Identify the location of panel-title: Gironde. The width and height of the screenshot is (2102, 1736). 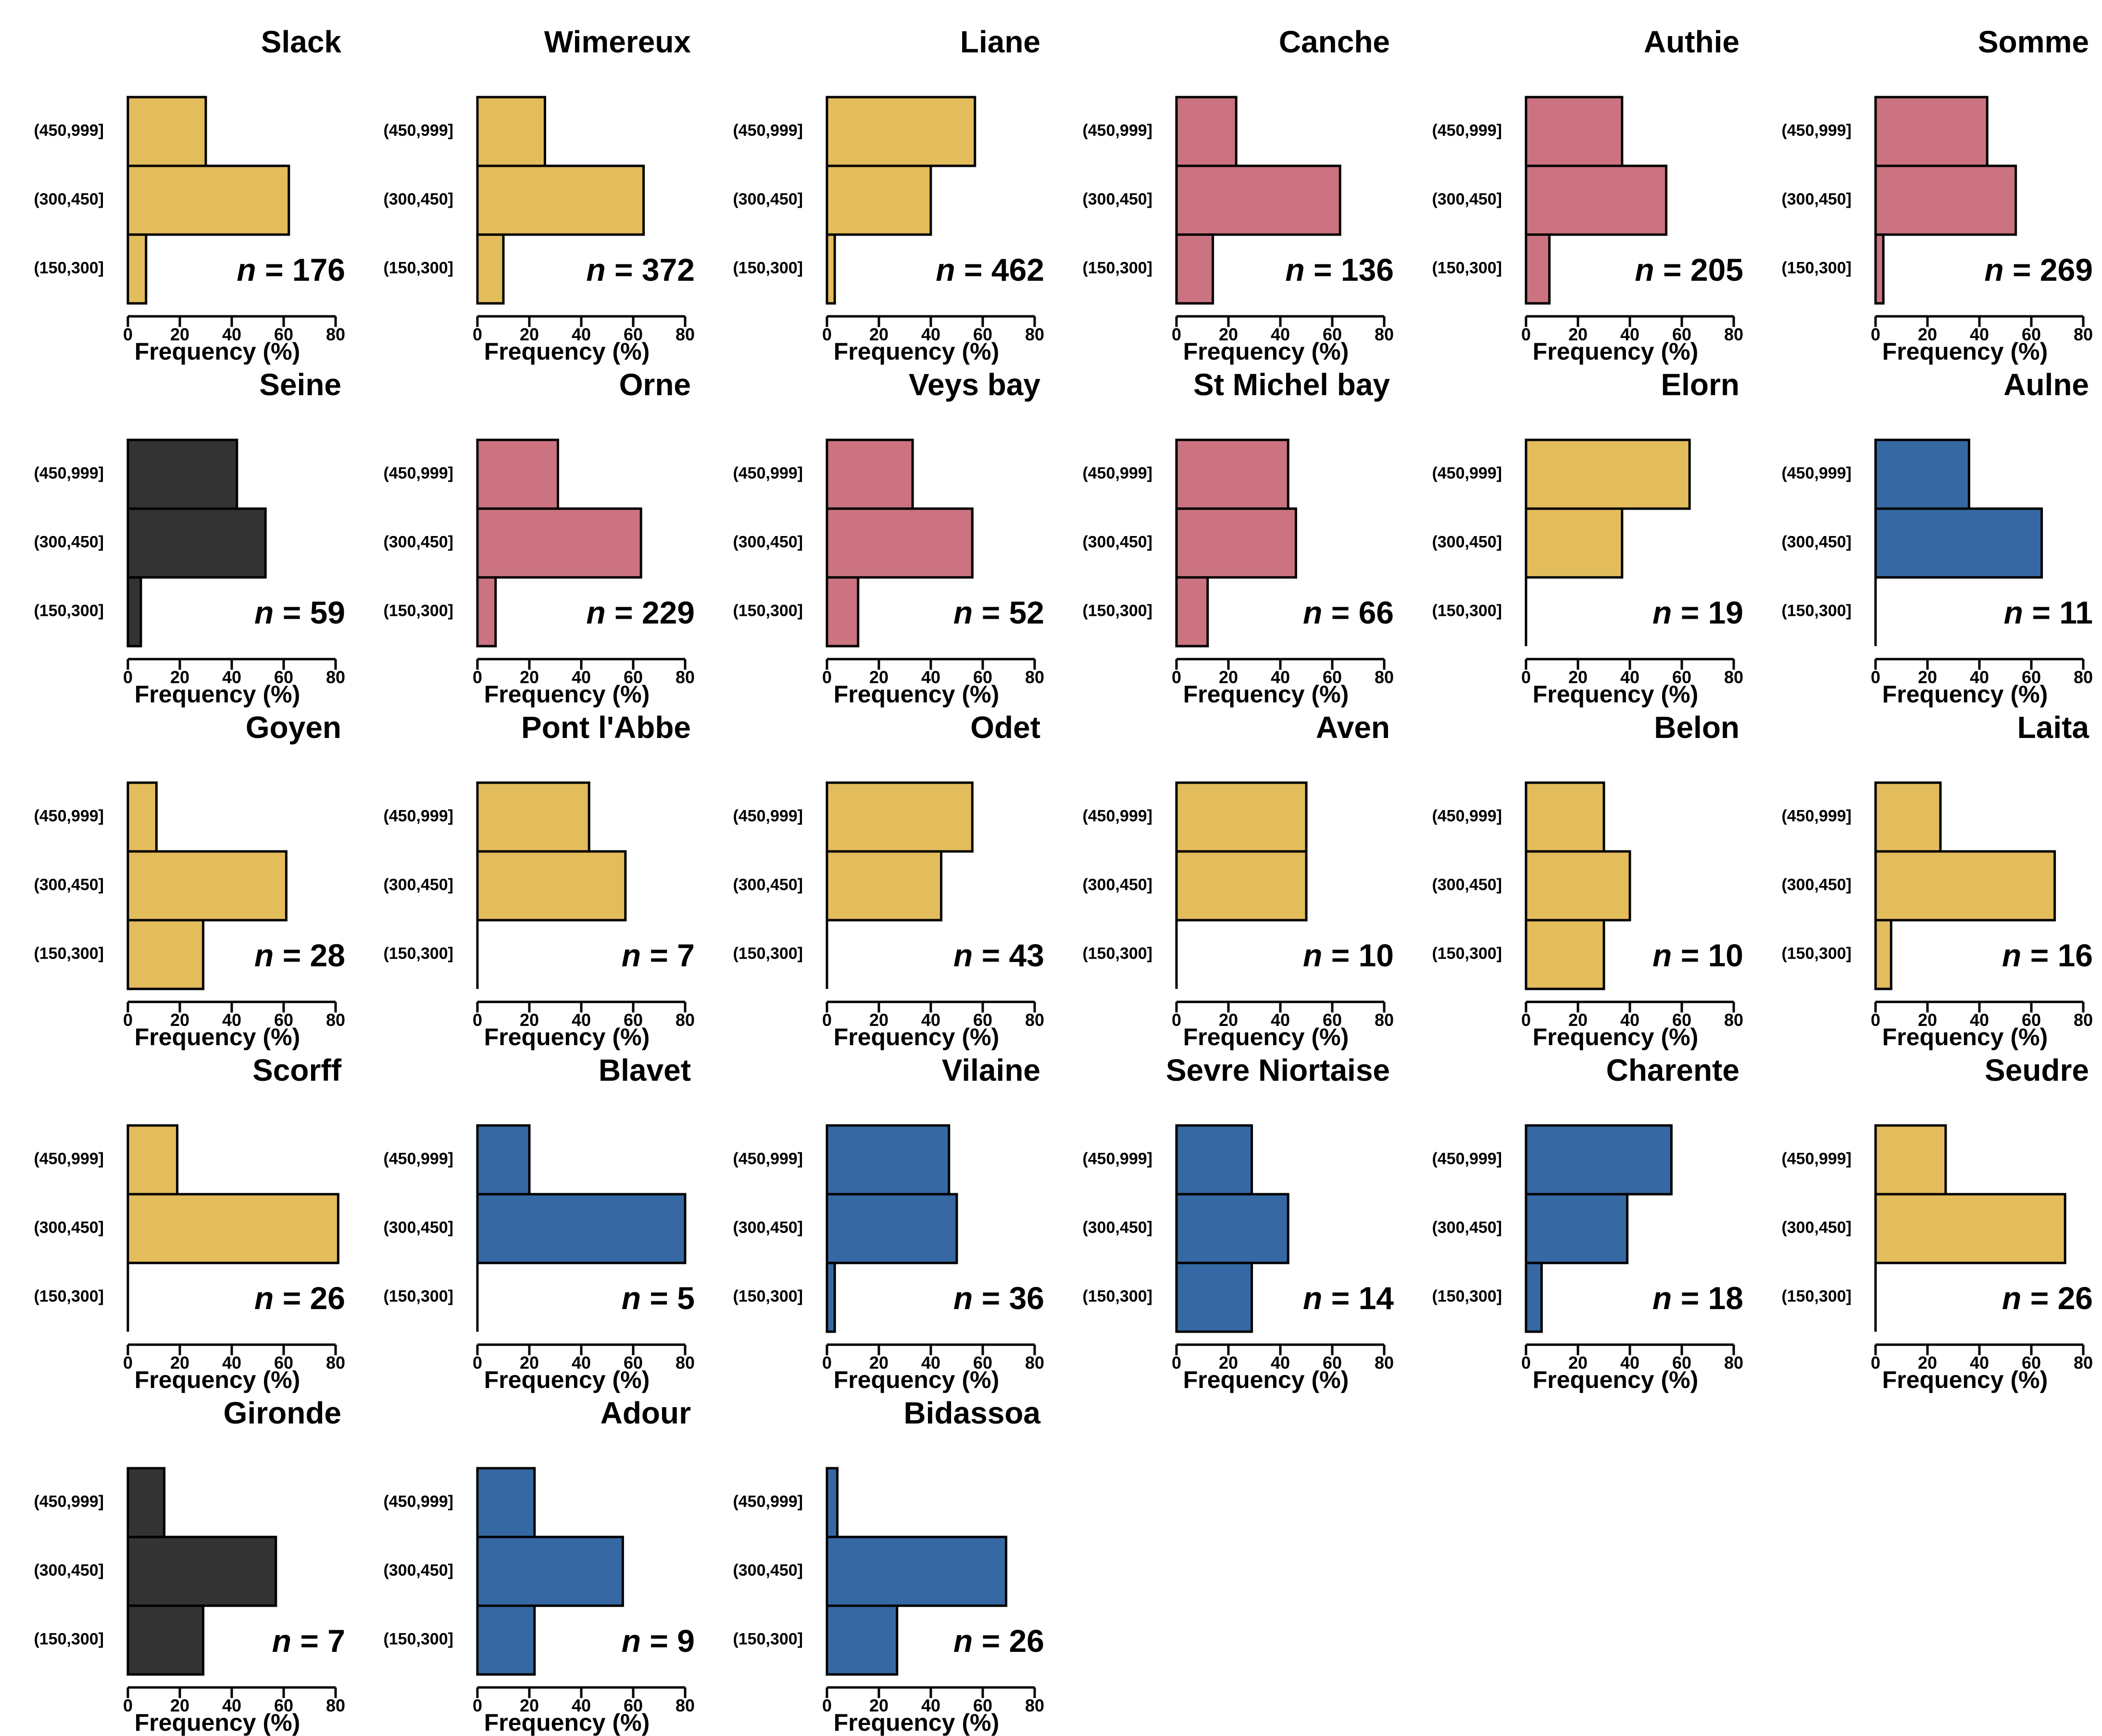
(282, 1413).